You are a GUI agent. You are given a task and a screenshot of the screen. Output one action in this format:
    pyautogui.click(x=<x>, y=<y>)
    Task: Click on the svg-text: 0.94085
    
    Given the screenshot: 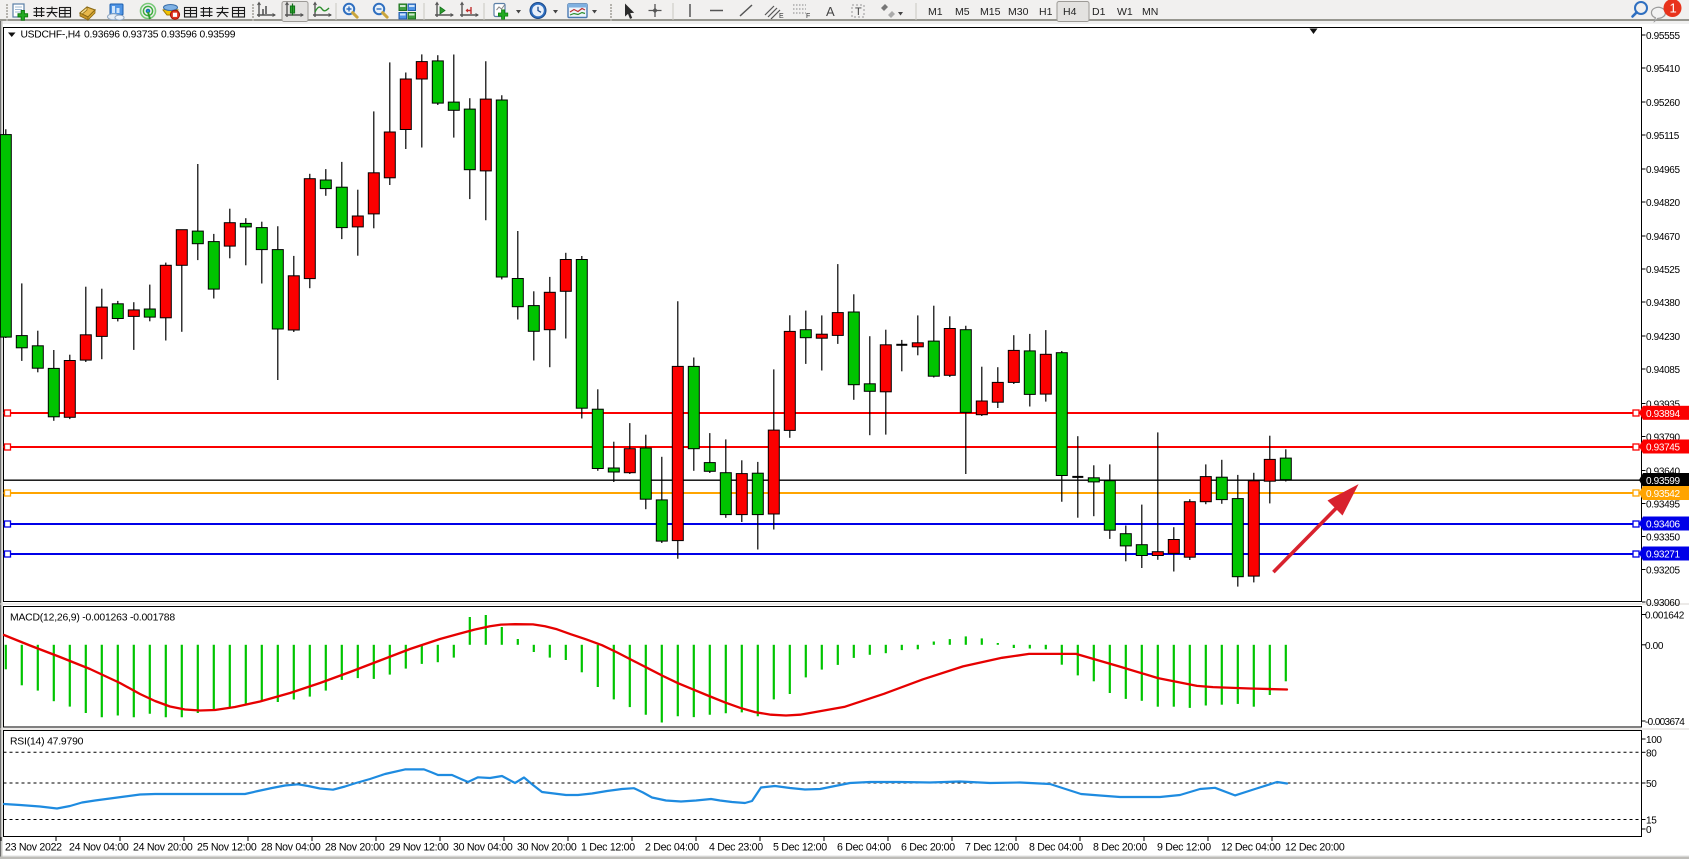 What is the action you would take?
    pyautogui.click(x=1663, y=370)
    